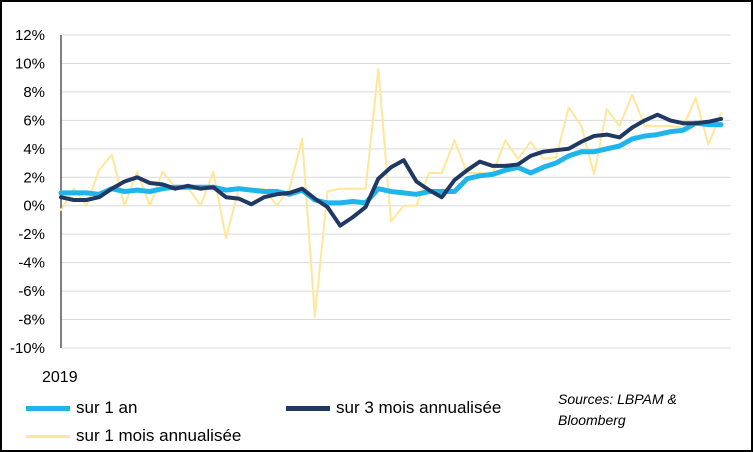 The image size is (753, 452). Describe the element at coordinates (30, 63) in the screenshot. I see `y-tick-label: 10%` at that location.